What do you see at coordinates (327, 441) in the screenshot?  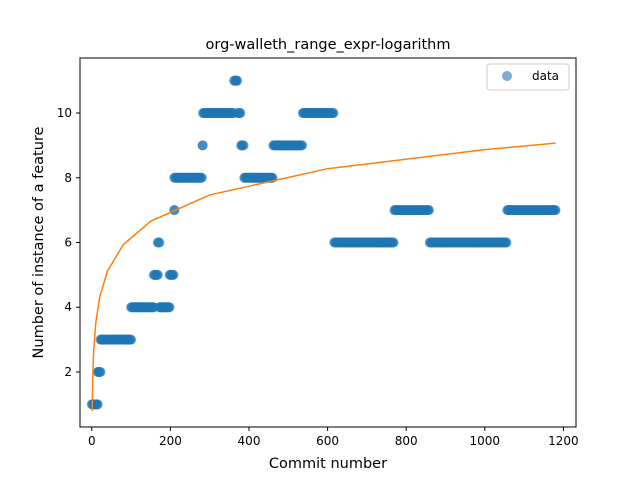 I see `x-tick-label: 600` at bounding box center [327, 441].